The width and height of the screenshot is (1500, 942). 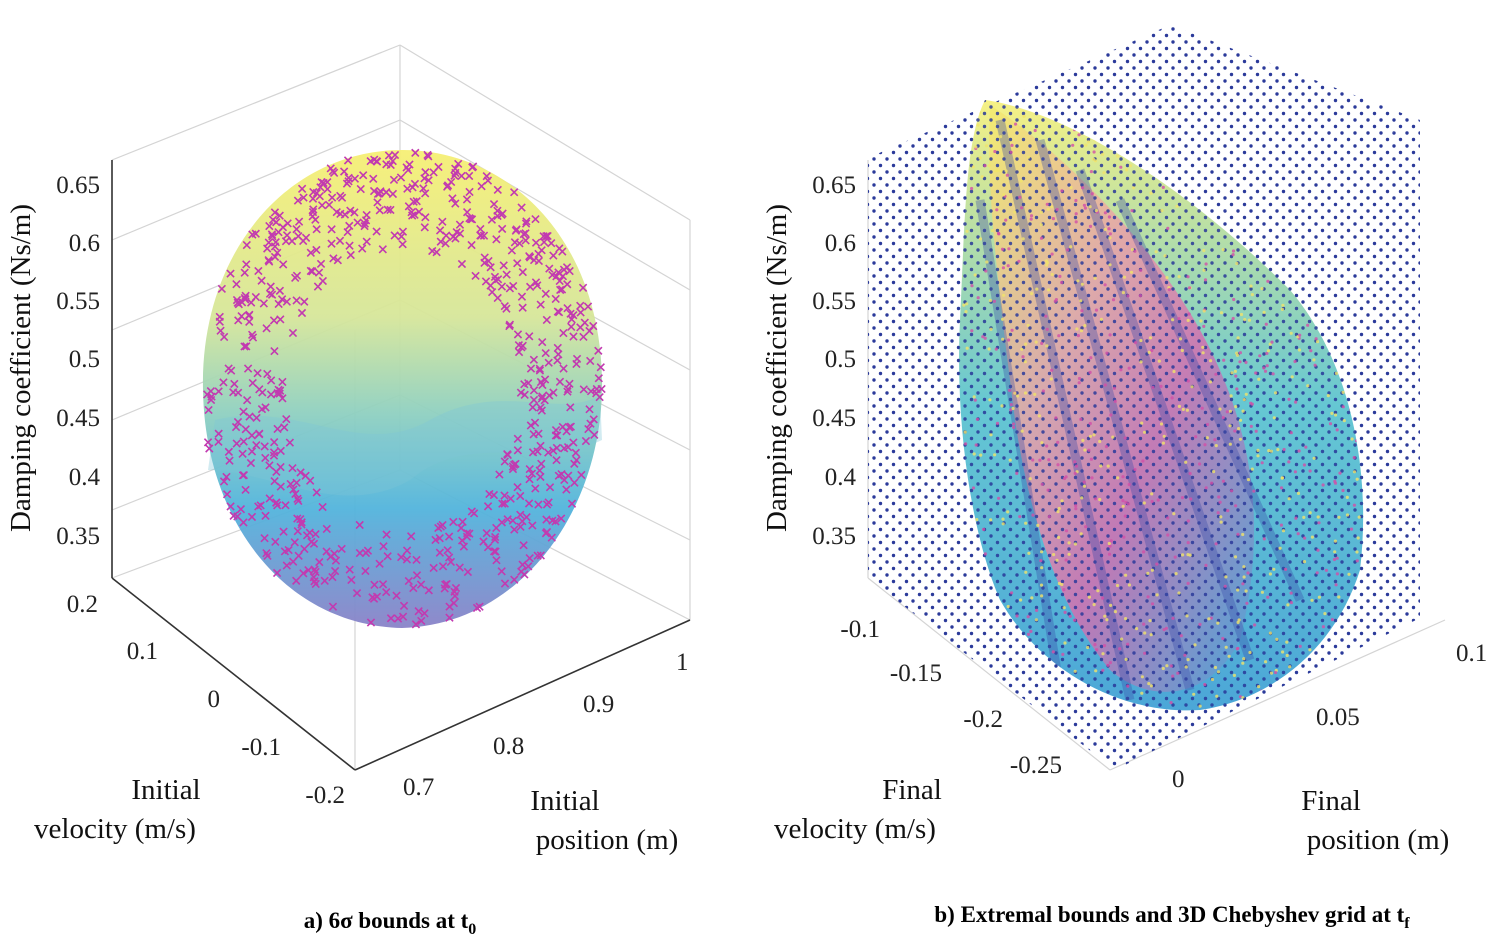 What do you see at coordinates (78, 418) in the screenshot?
I see `z-tick-a-2: 0.45` at bounding box center [78, 418].